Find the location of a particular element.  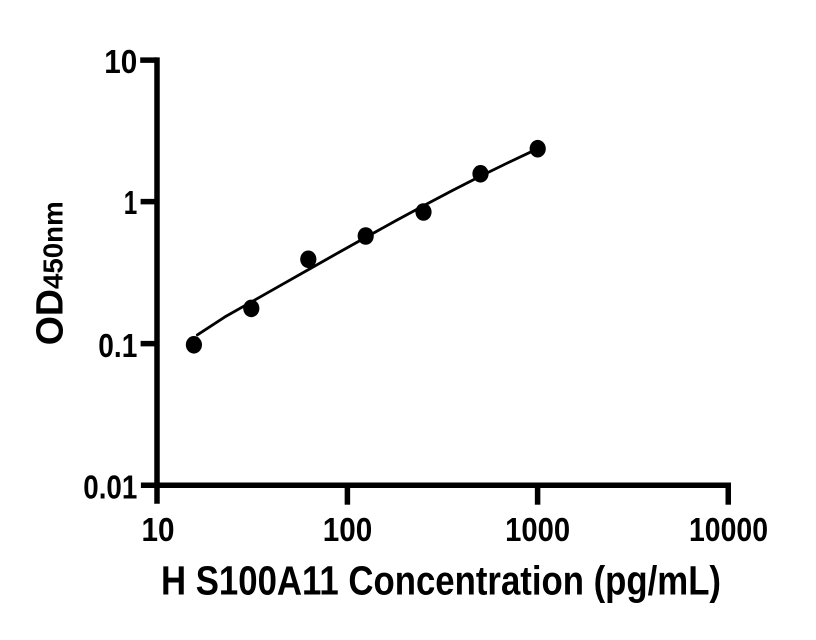

svg-text: 1000 is located at coordinates (537, 529).